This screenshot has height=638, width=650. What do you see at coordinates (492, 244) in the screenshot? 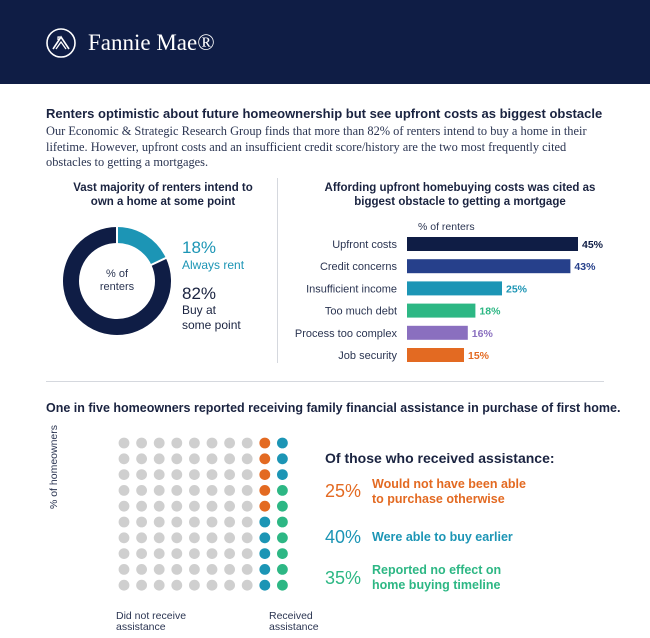
I see `bar-upfront-costs` at bounding box center [492, 244].